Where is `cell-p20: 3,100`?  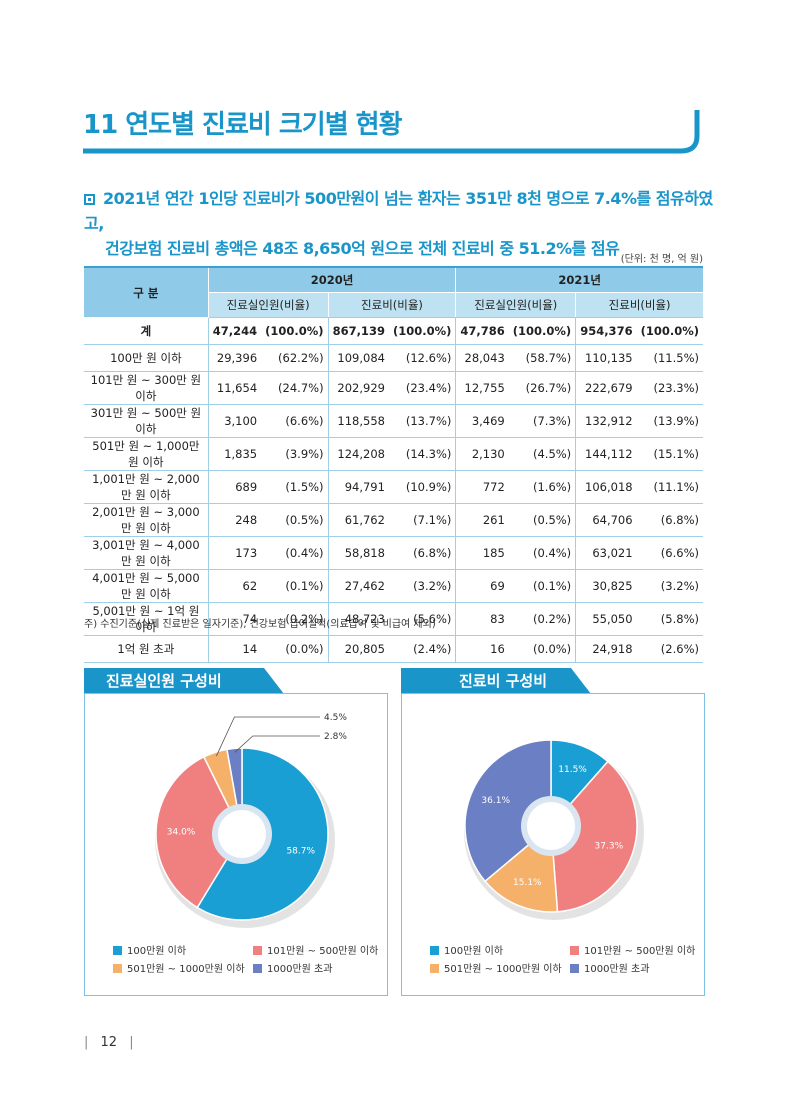 cell-p20: 3,100 is located at coordinates (234, 421).